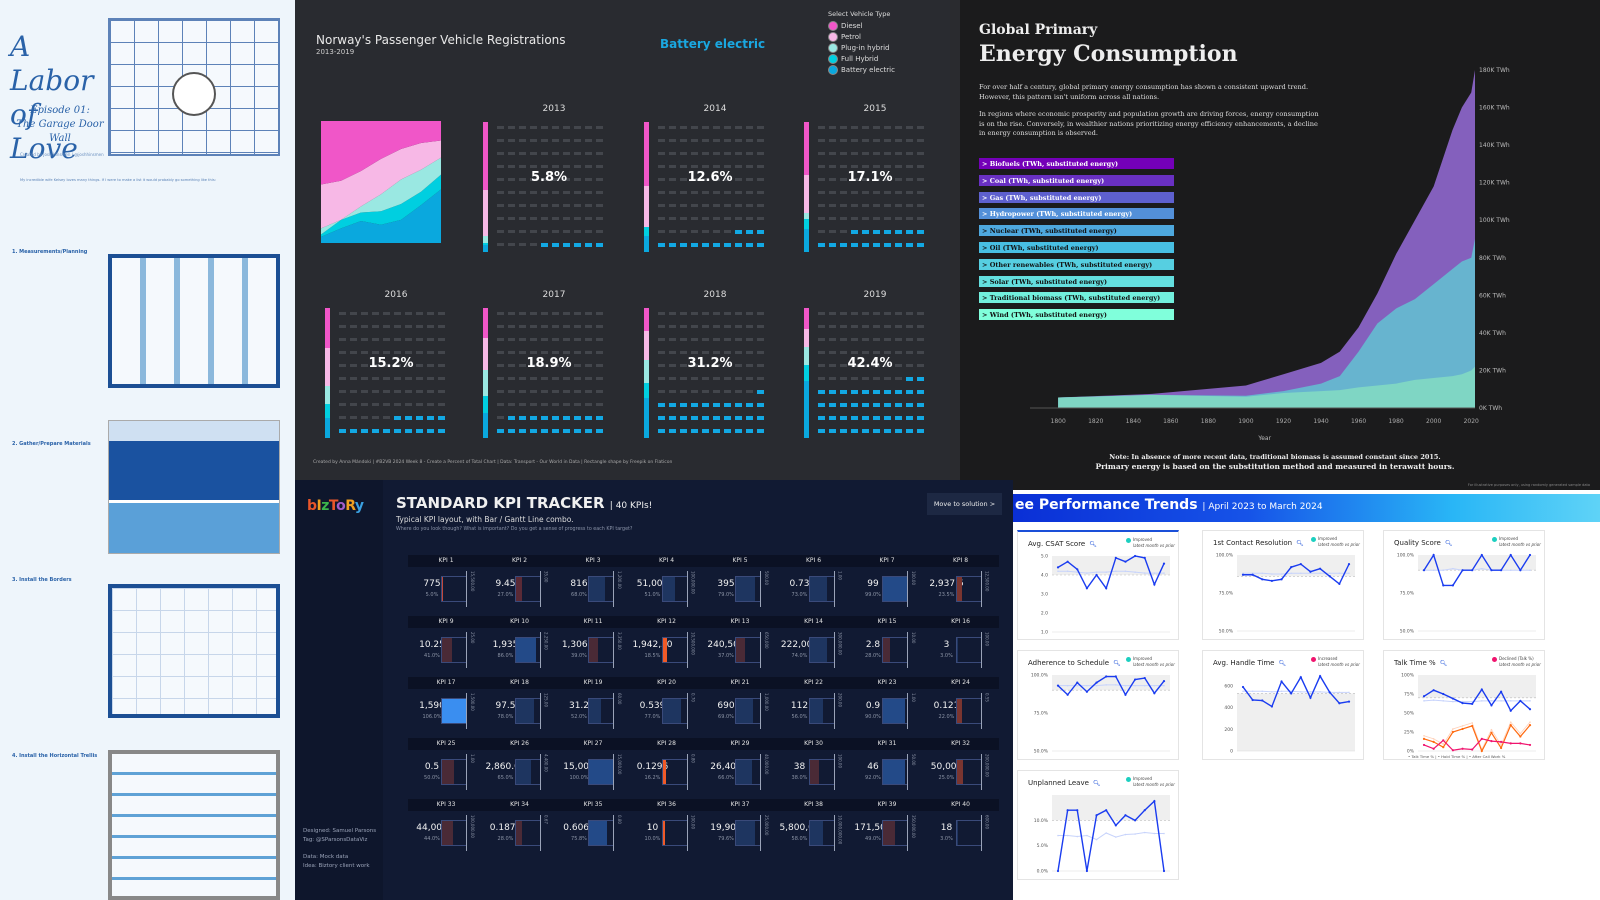 Image resolution: width=1600 pixels, height=900 pixels. What do you see at coordinates (594, 585) in the screenshot?
I see `kpi-card: KPI 3 816 68.0% 1,200.00` at bounding box center [594, 585].